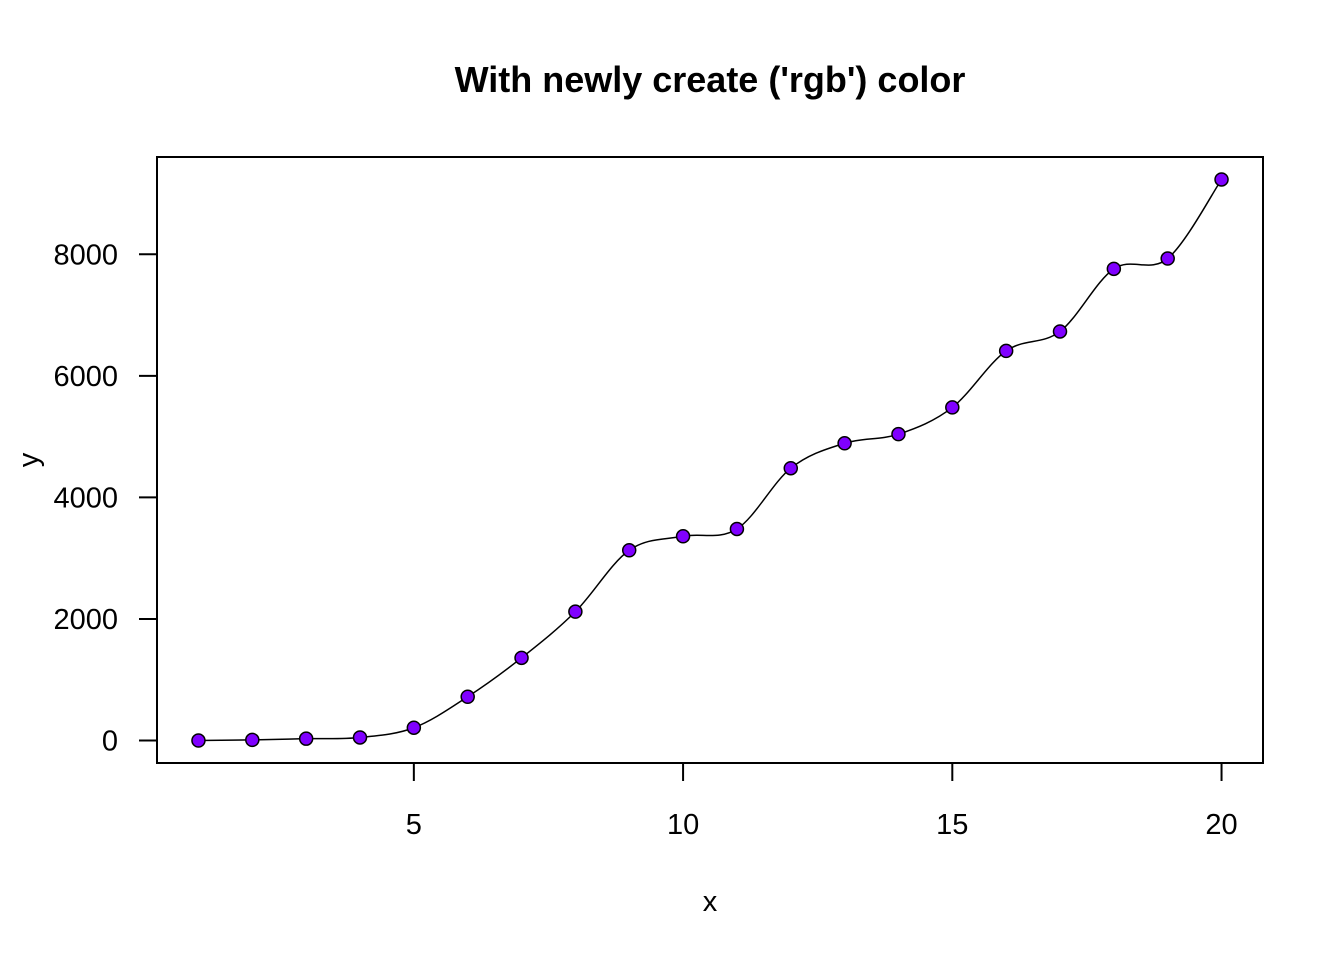 The height and width of the screenshot is (960, 1344). Describe the element at coordinates (414, 825) in the screenshot. I see `x-tick-label: 5` at that location.